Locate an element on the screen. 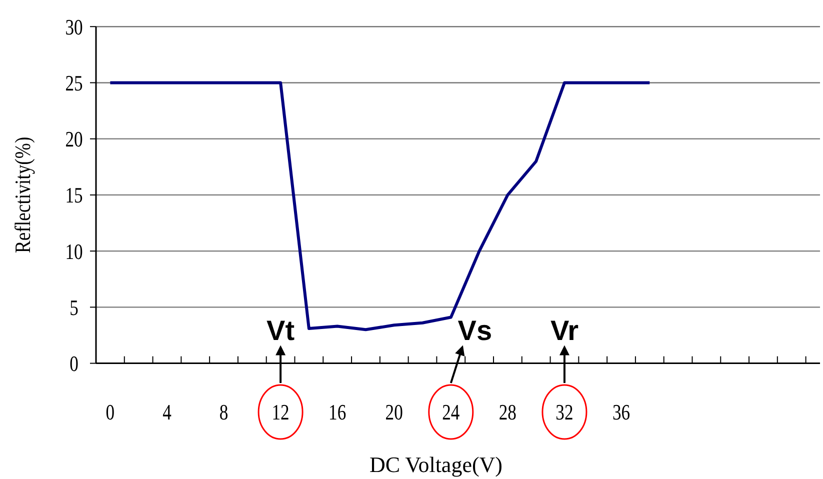 The image size is (823, 479). y-axis-title: Reflectivity(%) is located at coordinates (24, 195).